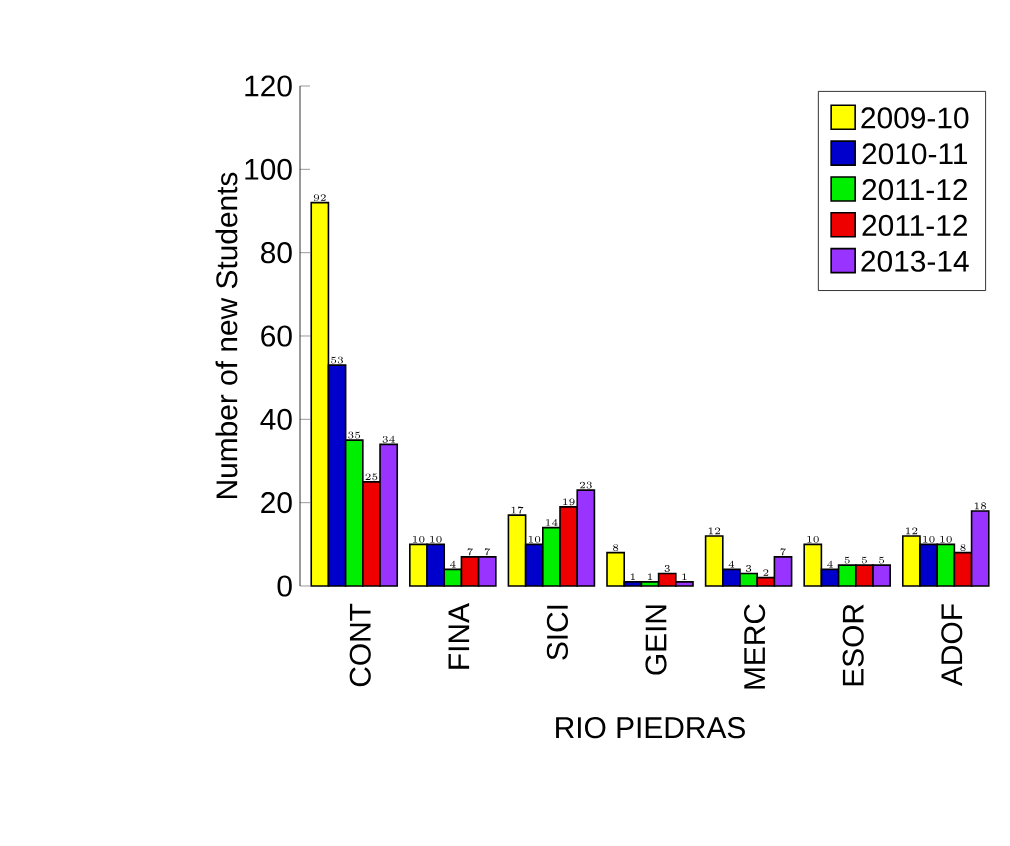 The width and height of the screenshot is (1010, 846). I want to click on x-tick-label: GEIN, so click(656, 640).